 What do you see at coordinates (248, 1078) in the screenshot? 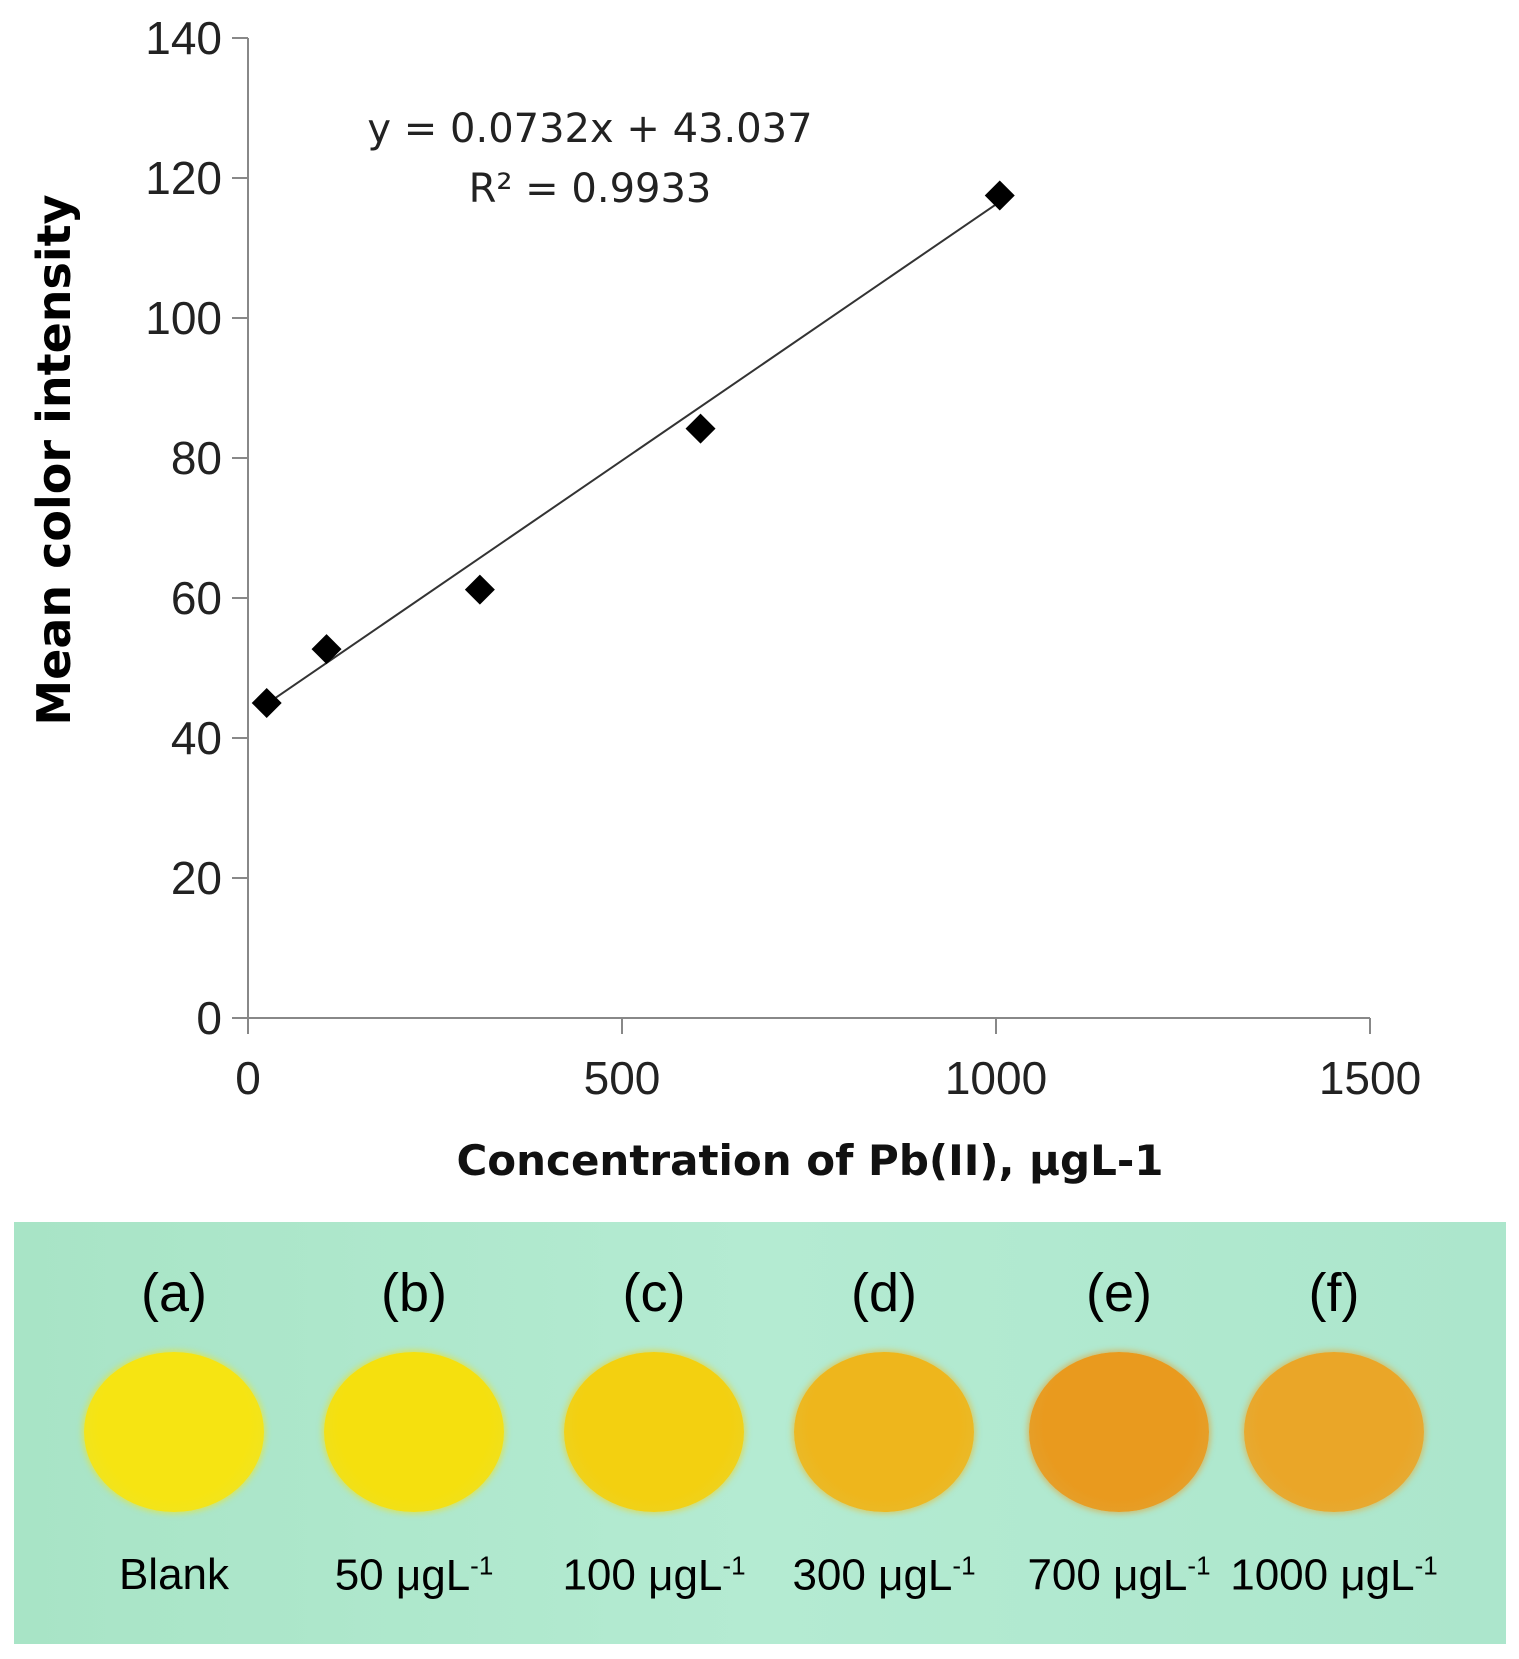
I see `x-tick-label: 0` at bounding box center [248, 1078].